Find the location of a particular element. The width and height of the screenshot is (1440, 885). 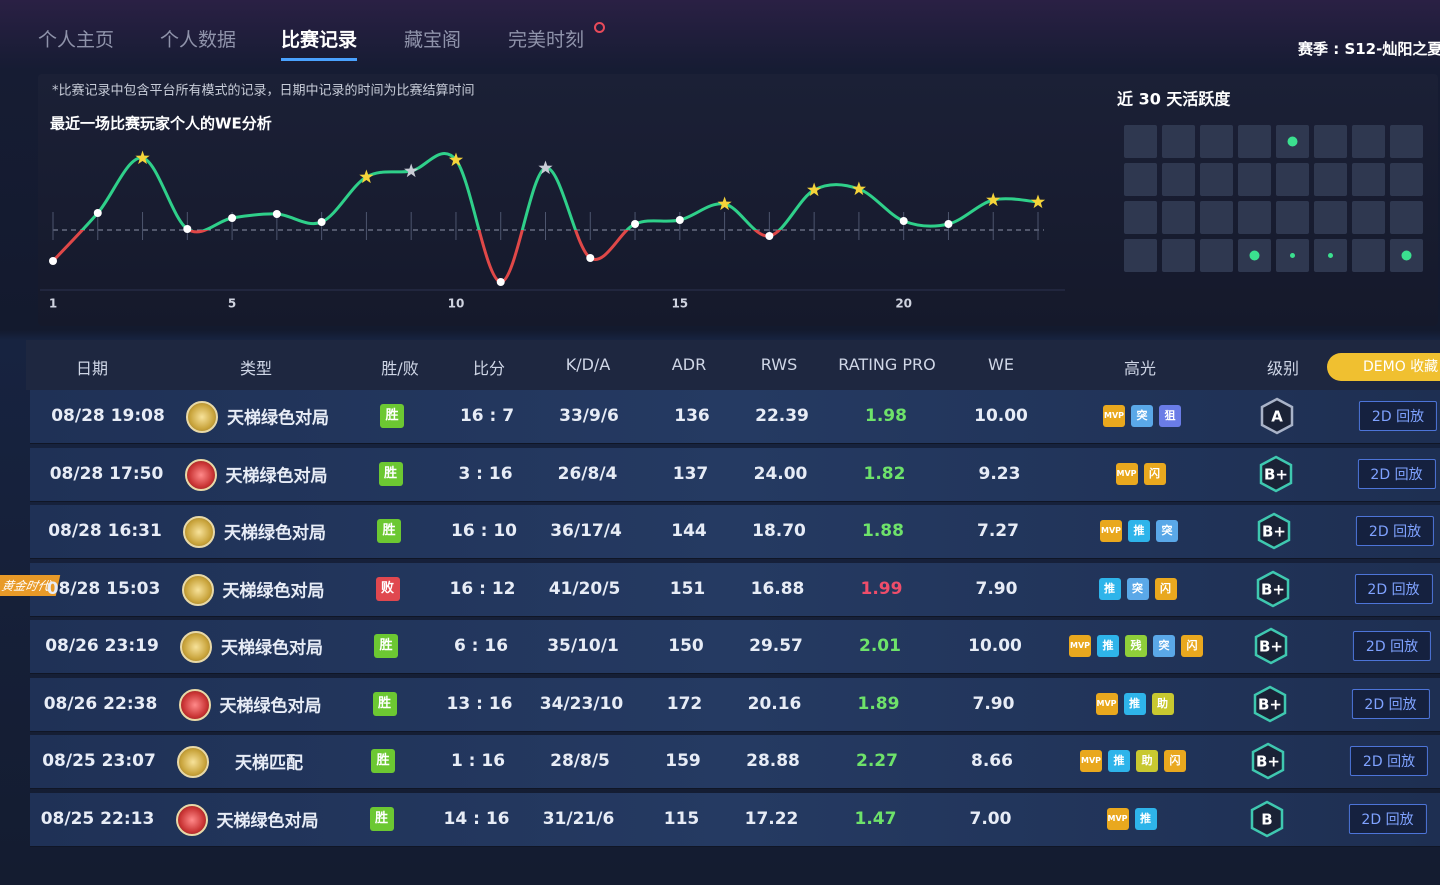

x-tick-label: 20 is located at coordinates (903, 304).